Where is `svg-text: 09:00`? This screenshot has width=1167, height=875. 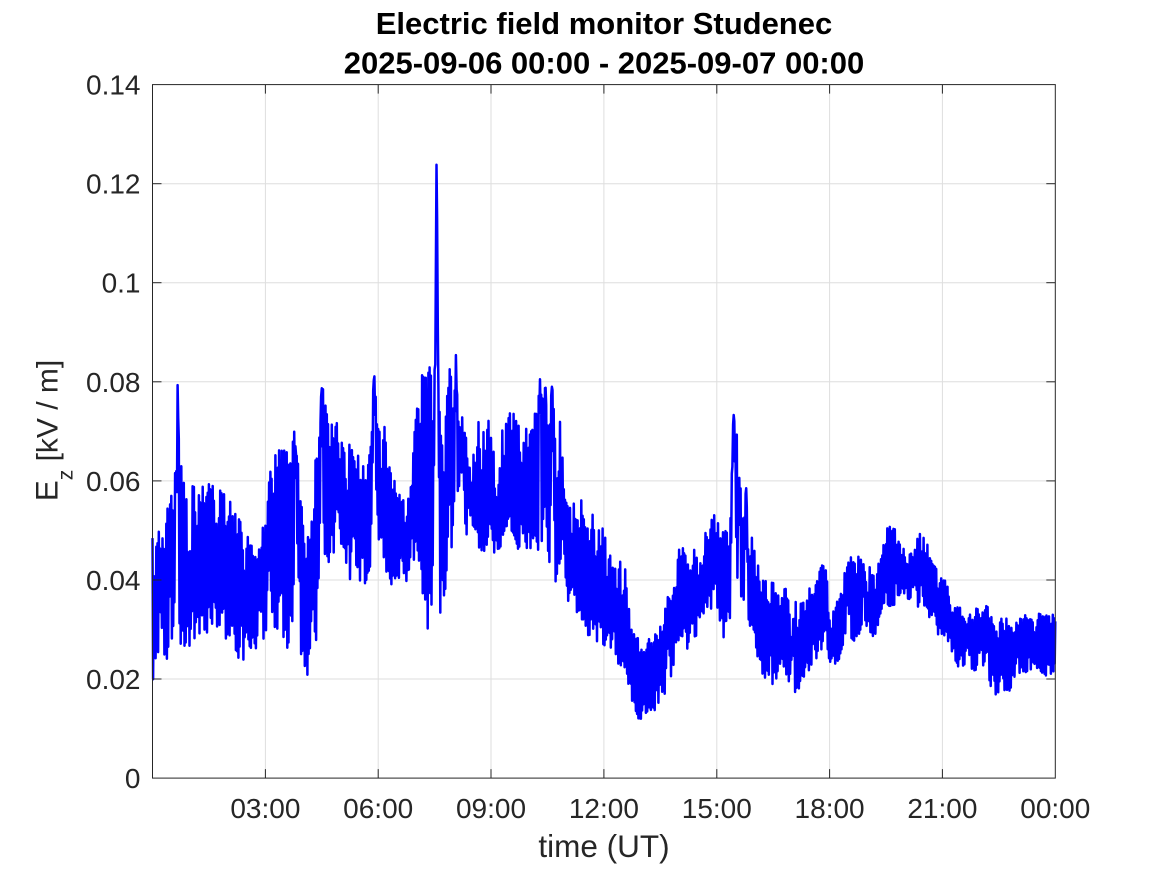 svg-text: 09:00 is located at coordinates (491, 808).